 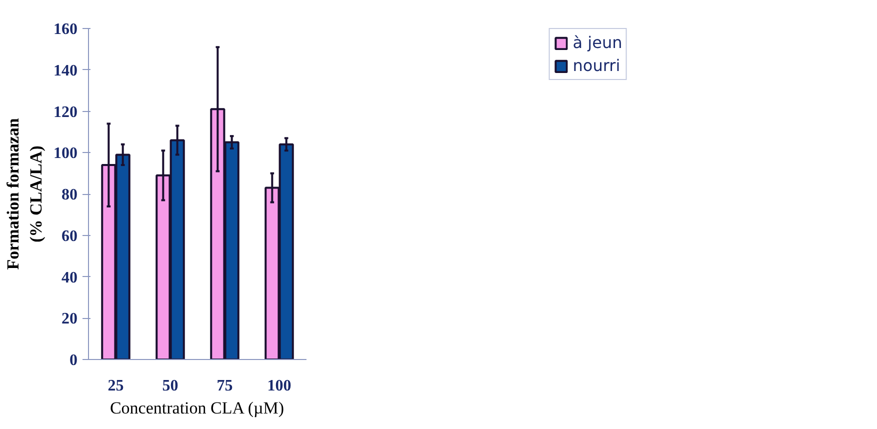 What do you see at coordinates (170, 386) in the screenshot?
I see `x-tick-label: 50` at bounding box center [170, 386].